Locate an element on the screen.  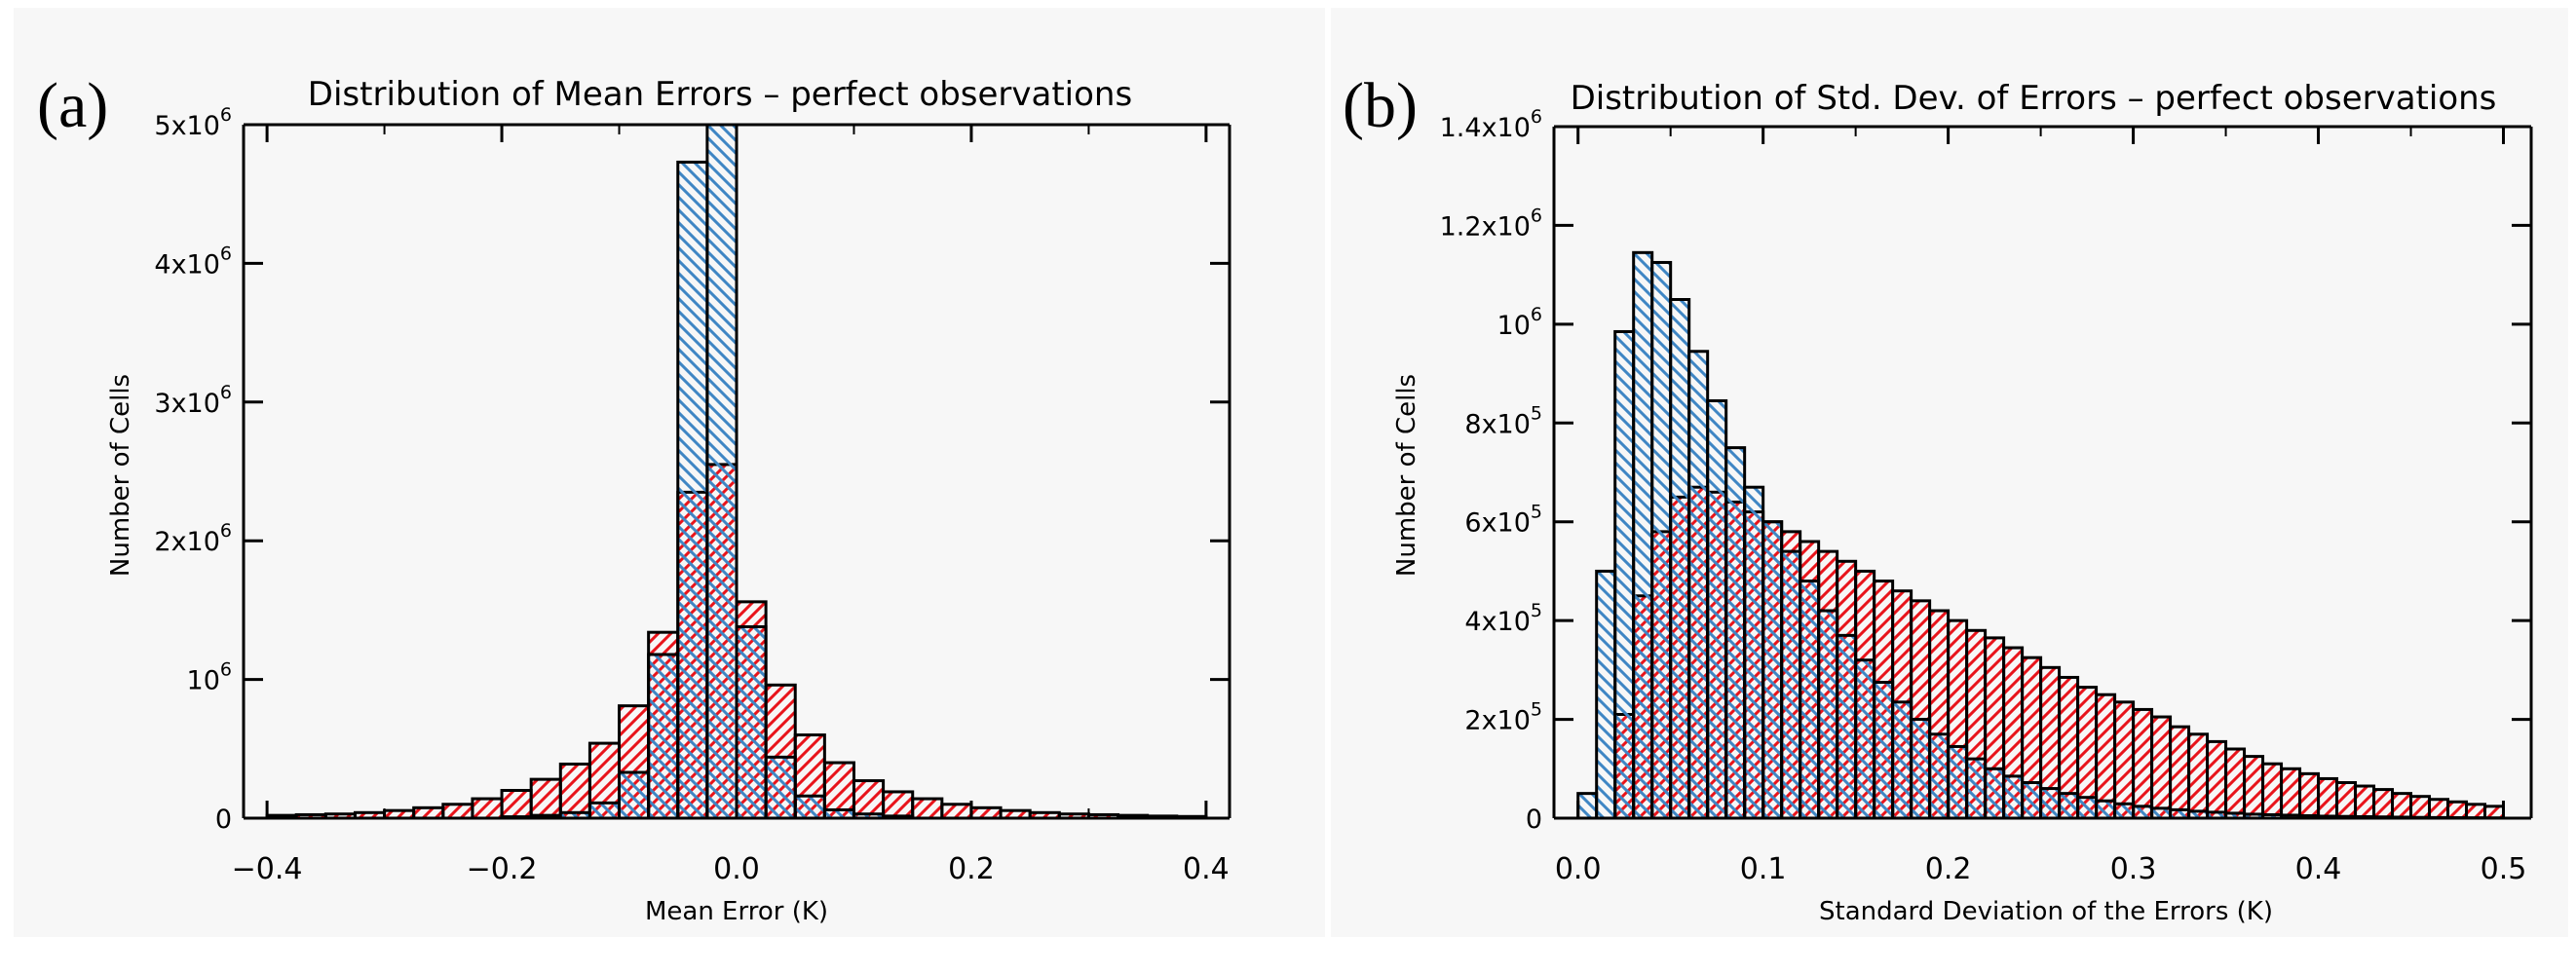
panel-a-y-axis-label: Number of Cells is located at coordinates (120, 475).